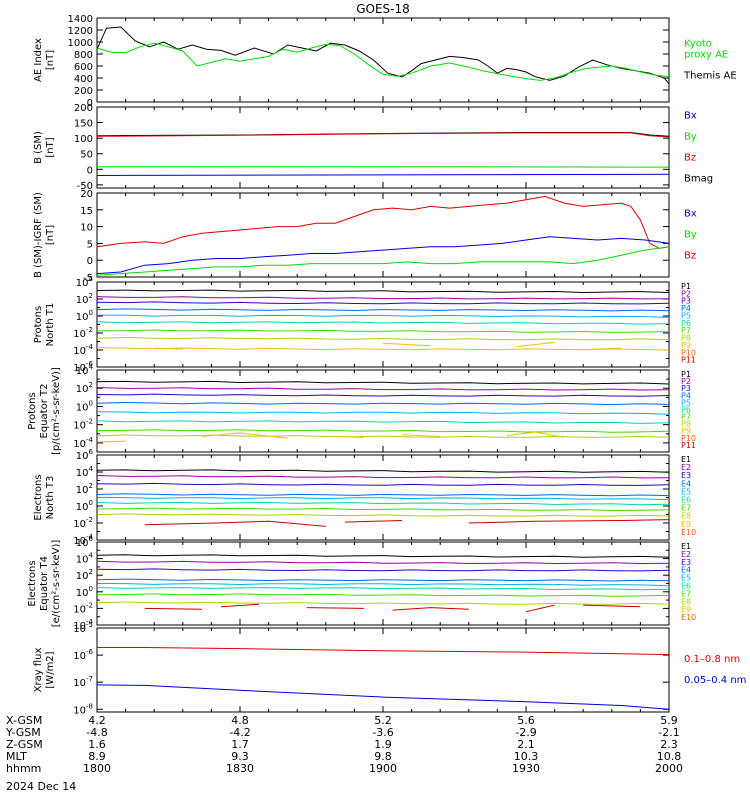  Describe the element at coordinates (383, 298) in the screenshot. I see `channel-line-P2` at that location.